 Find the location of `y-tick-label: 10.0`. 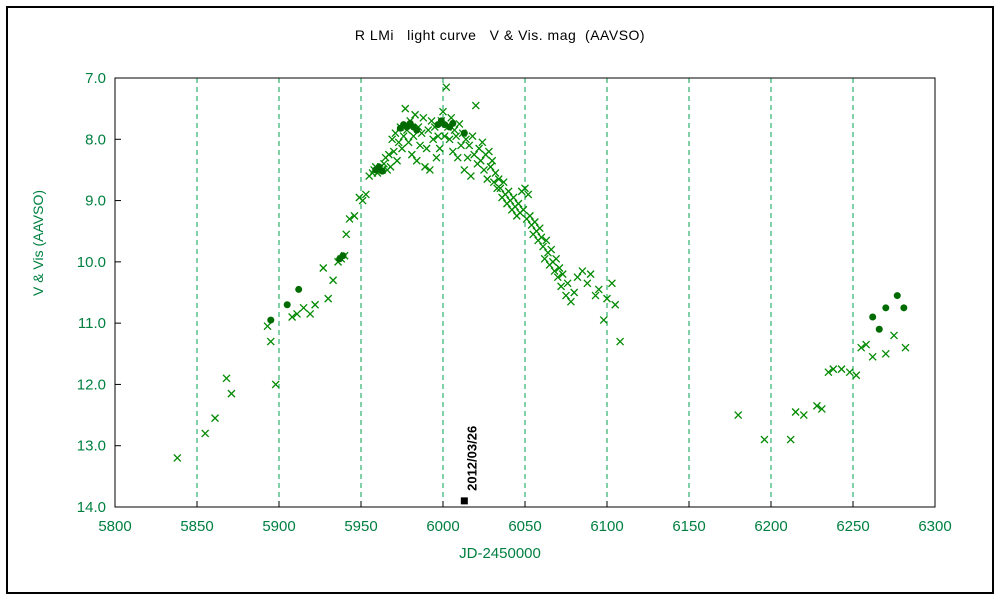

y-tick-label: 10.0 is located at coordinates (91, 262).